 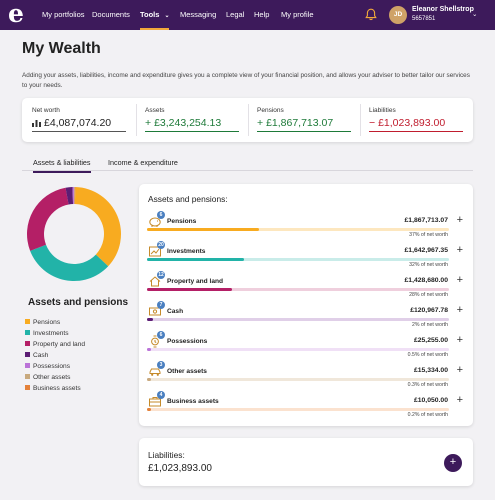 What do you see at coordinates (427, 385) in the screenshot?
I see `net-worth-percentage: 0.3% of net worth` at bounding box center [427, 385].